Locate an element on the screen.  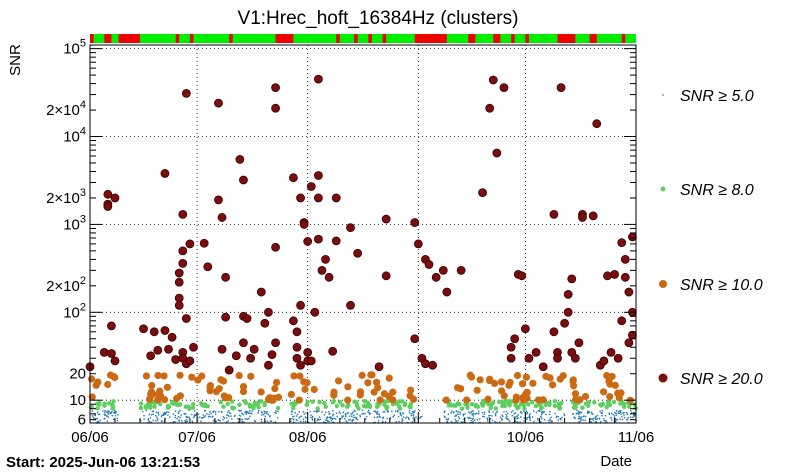
y-tick-label: 10 is located at coordinates (77, 400).